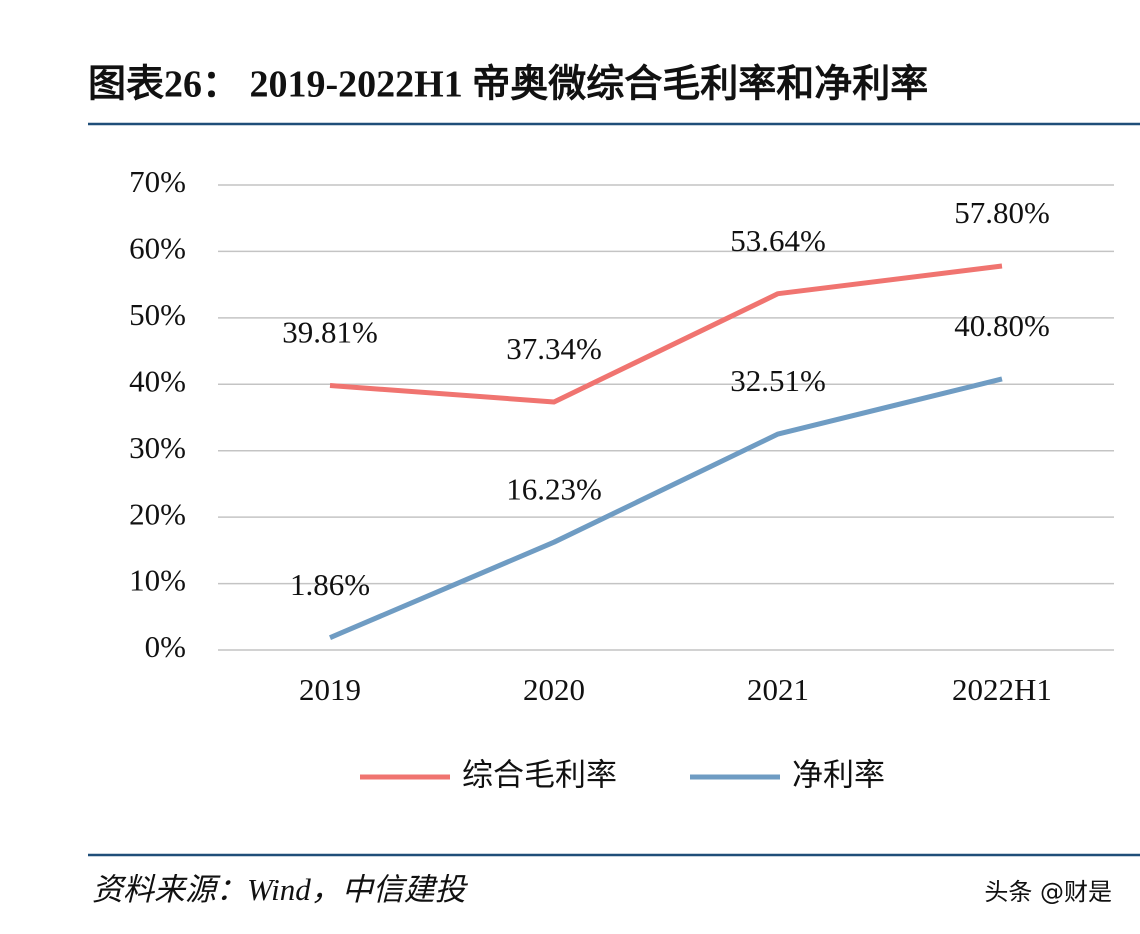  Describe the element at coordinates (554, 348) in the screenshot. I see `data-label: 37.34%` at that location.